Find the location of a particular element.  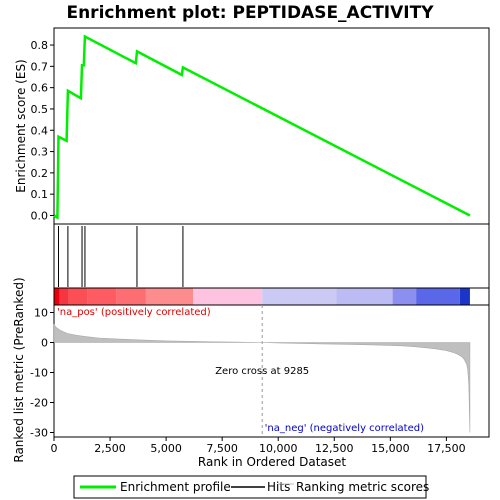

legend-enrichment-label: Enrichment profile is located at coordinates (175, 487).